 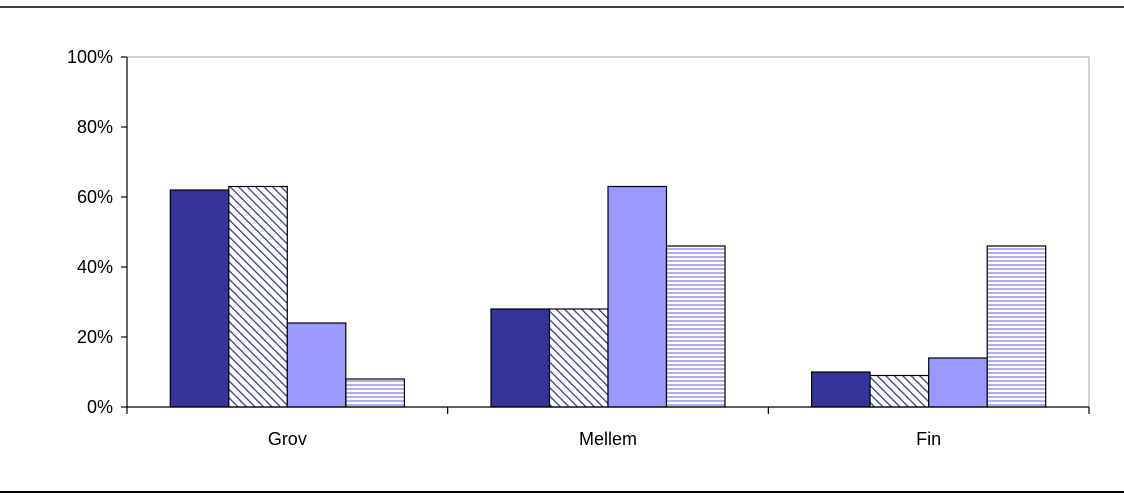 What do you see at coordinates (608, 428) in the screenshot?
I see `x-axis-ticks: Grov Mellem Fin` at bounding box center [608, 428].